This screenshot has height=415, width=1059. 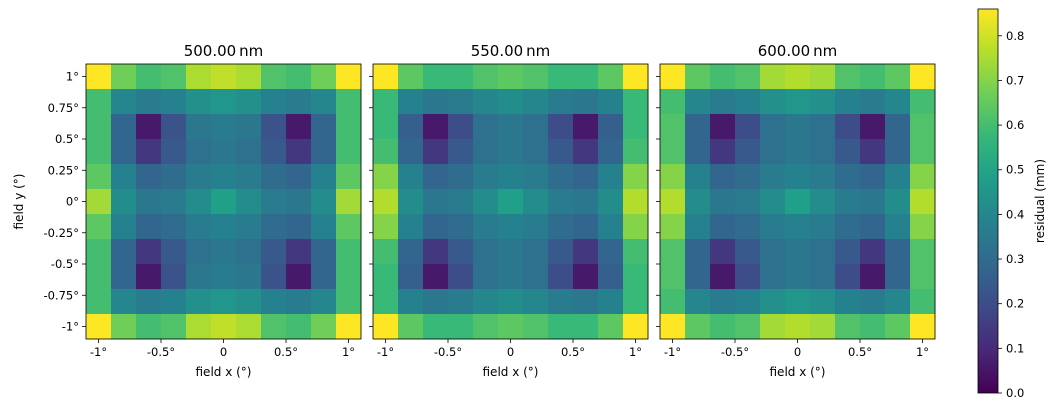 I want to click on colorbar-tick-label: 0.5, so click(x=1015, y=170).